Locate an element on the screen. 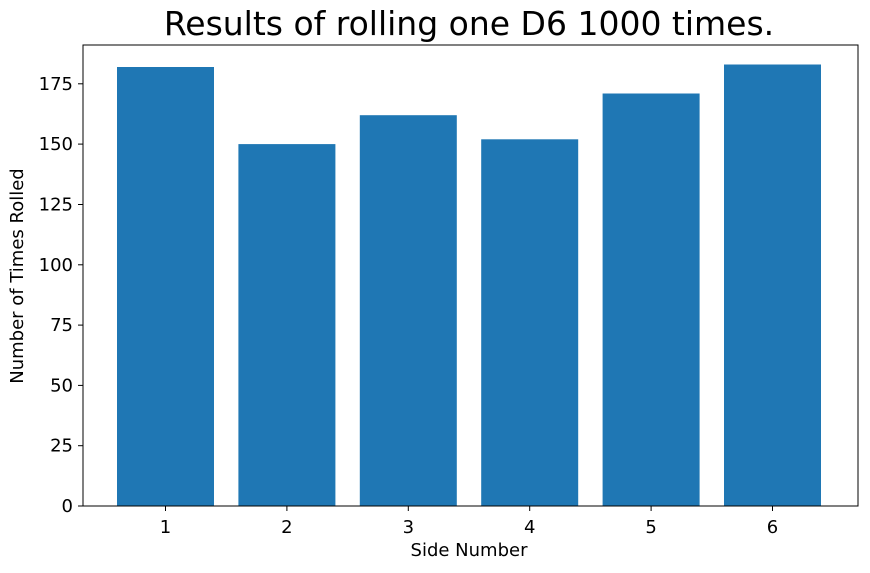  x-tick-label: 4 is located at coordinates (529, 527).